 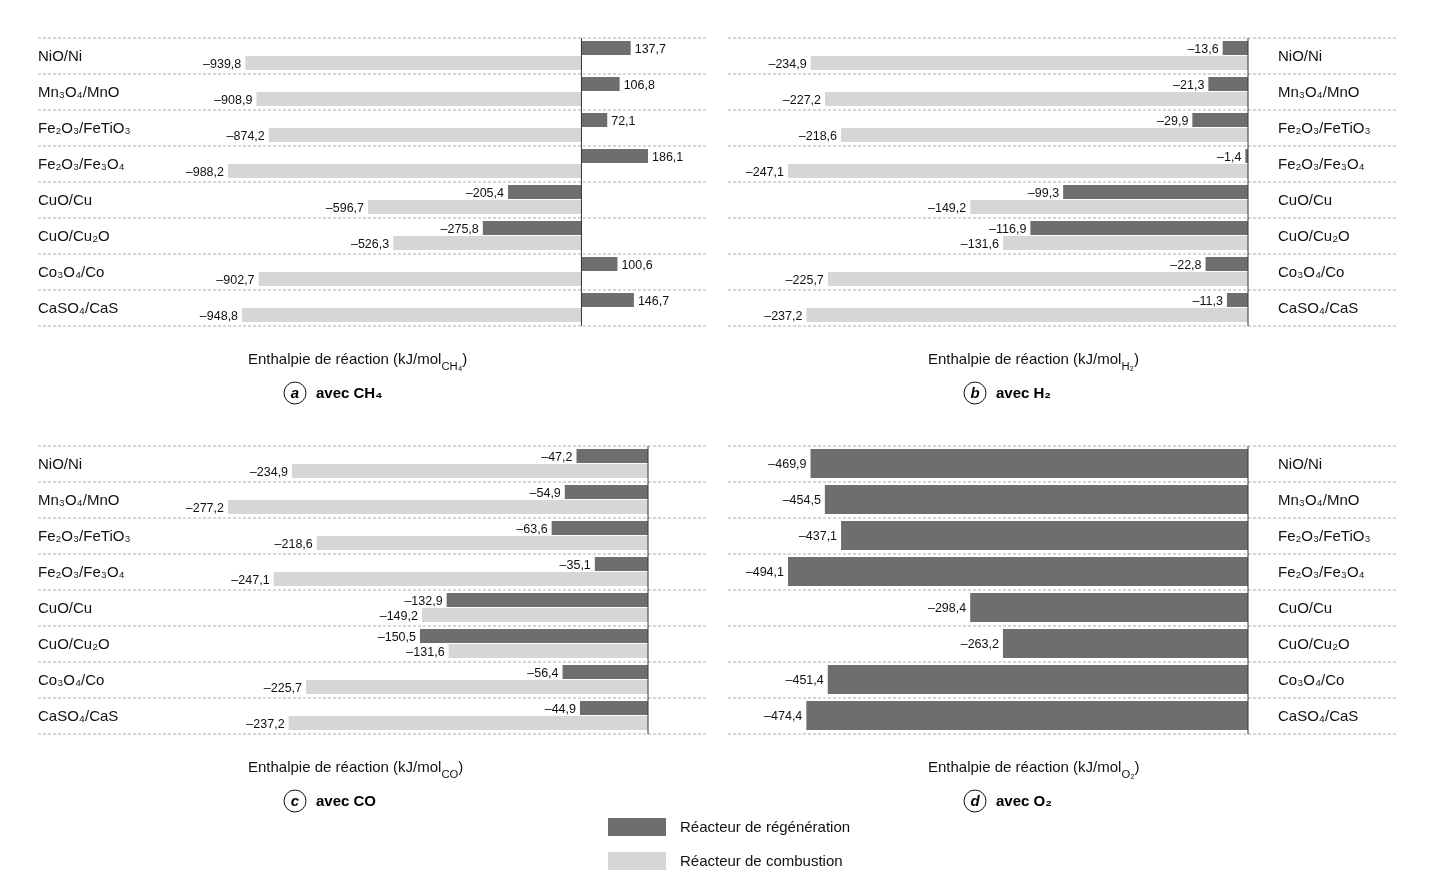 What do you see at coordinates (1024, 392) in the screenshot?
I see `text: avec H₂` at bounding box center [1024, 392].